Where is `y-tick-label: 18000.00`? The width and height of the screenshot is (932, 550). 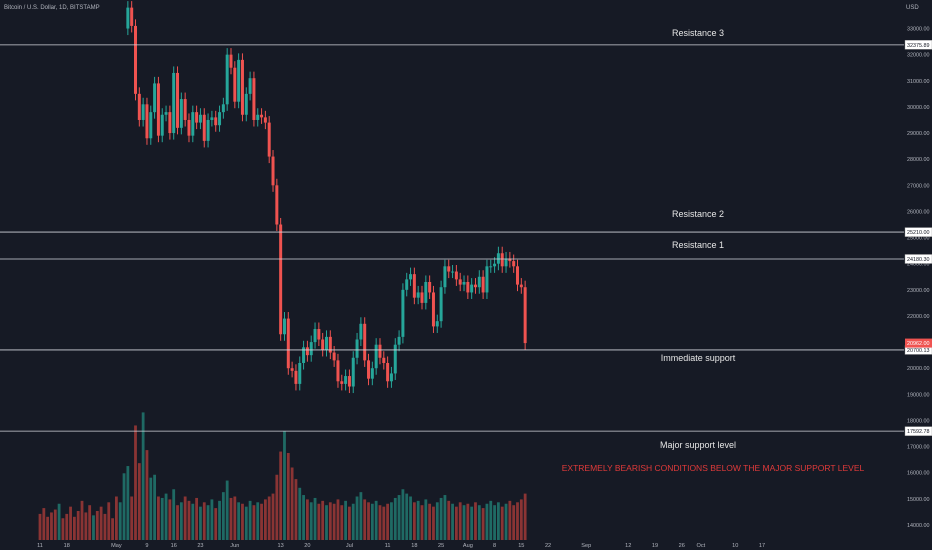
y-tick-label: 18000.00 is located at coordinates (918, 421).